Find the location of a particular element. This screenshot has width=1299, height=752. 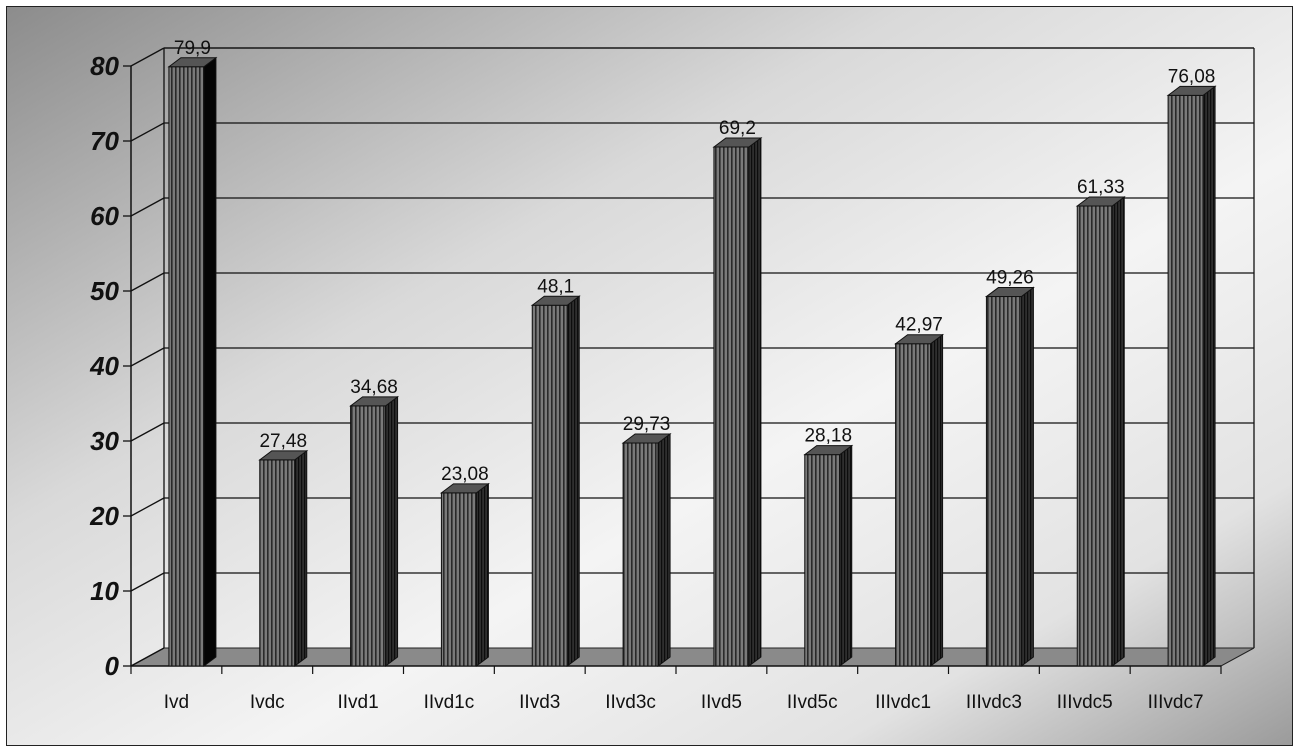

bar-iiivdc3 is located at coordinates (1009, 477).